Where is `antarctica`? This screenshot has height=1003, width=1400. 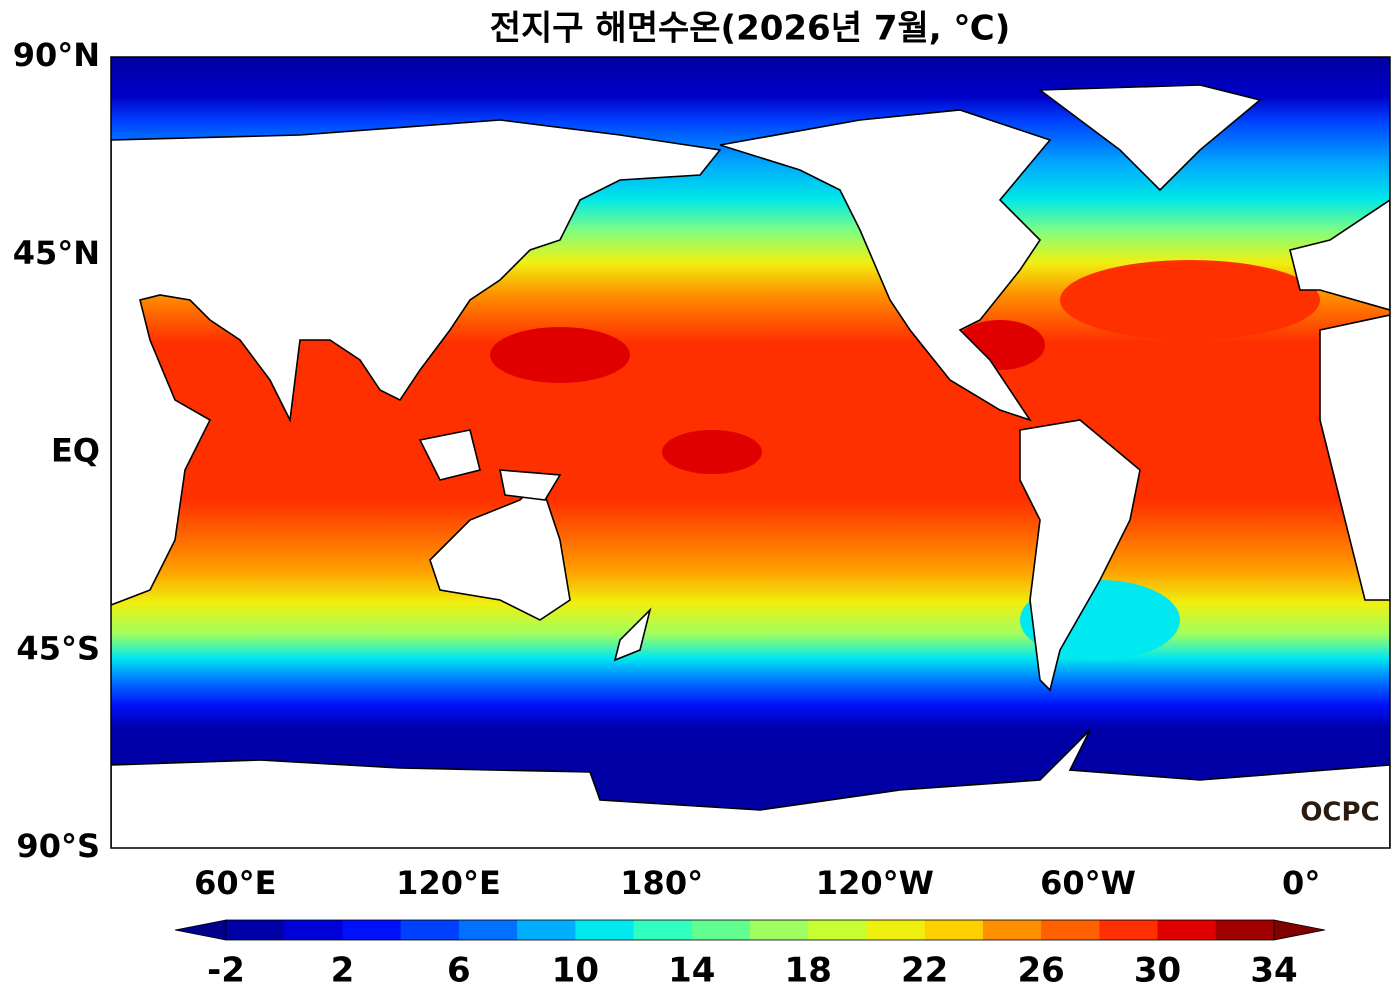
antarctica is located at coordinates (750, 788).